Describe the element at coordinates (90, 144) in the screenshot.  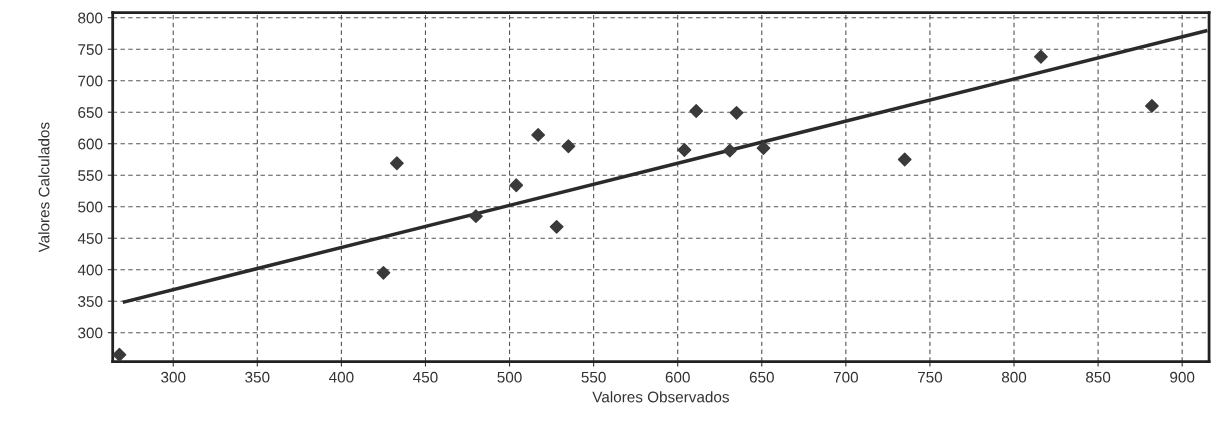
I see `y-tick-label: 600` at that location.